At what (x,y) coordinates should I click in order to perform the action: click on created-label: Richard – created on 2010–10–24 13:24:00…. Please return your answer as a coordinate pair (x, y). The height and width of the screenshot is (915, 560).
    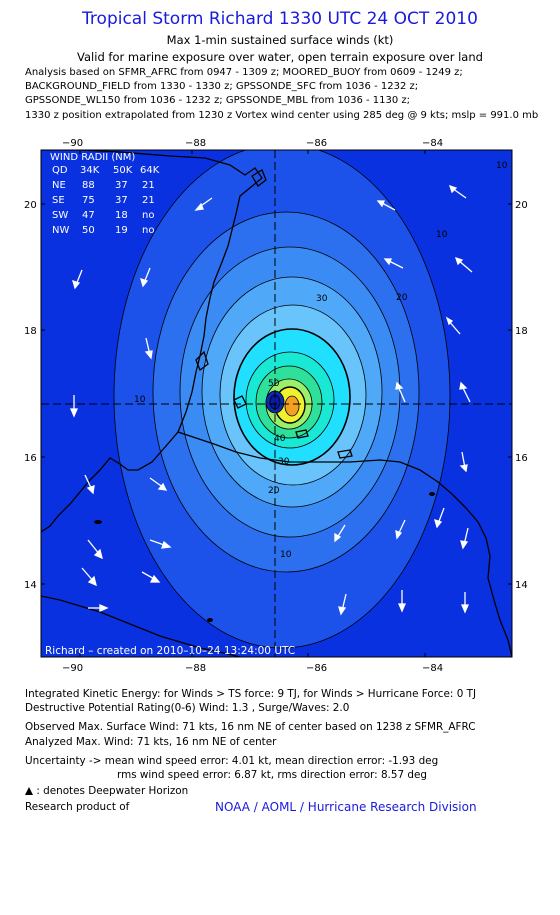
    Looking at the image, I should click on (170, 651).